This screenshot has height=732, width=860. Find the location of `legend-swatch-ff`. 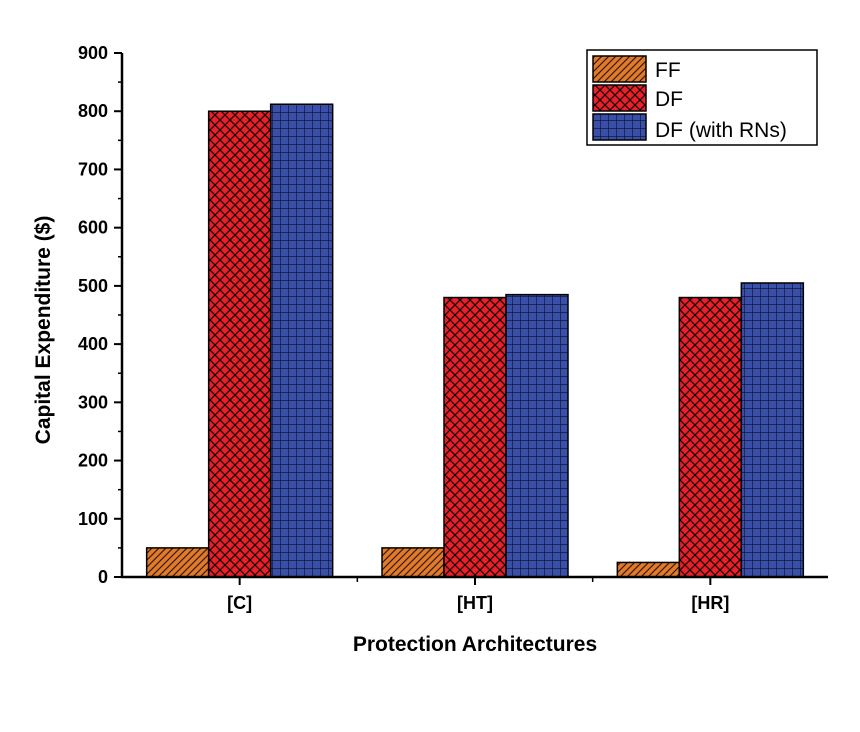

legend-swatch-ff is located at coordinates (619, 69).